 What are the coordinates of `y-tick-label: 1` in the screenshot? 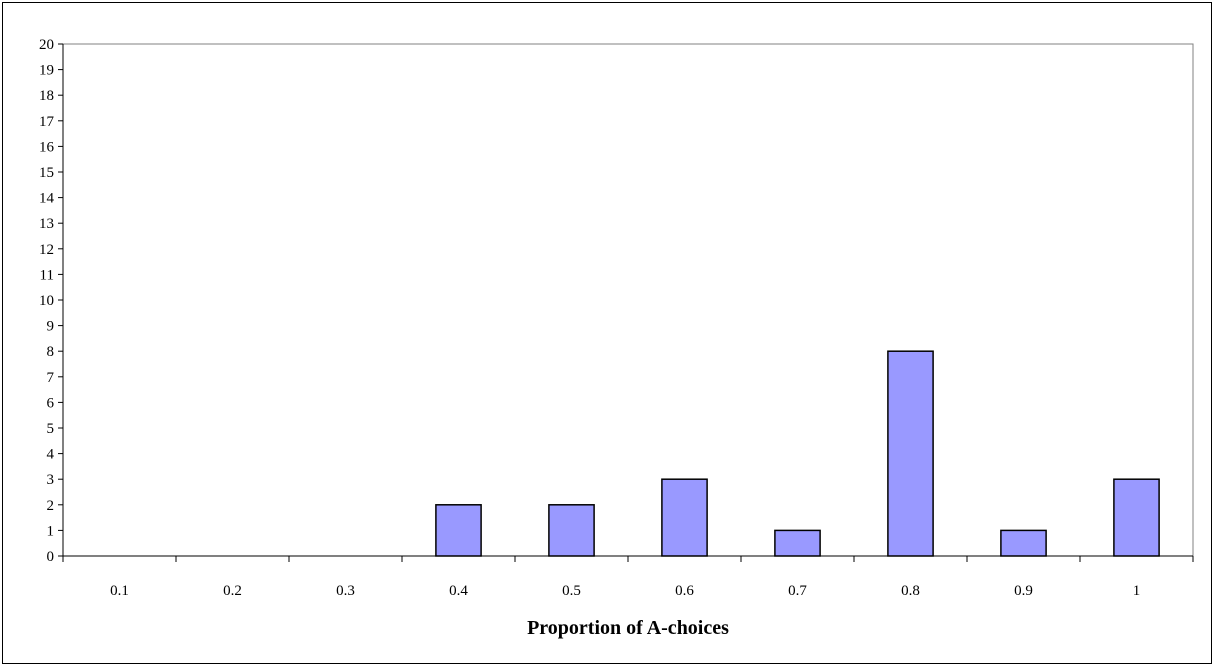 It's located at (51, 531).